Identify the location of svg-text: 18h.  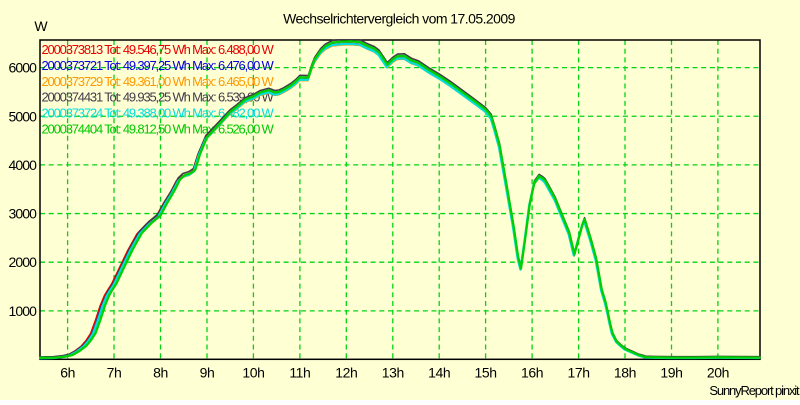
(625, 372).